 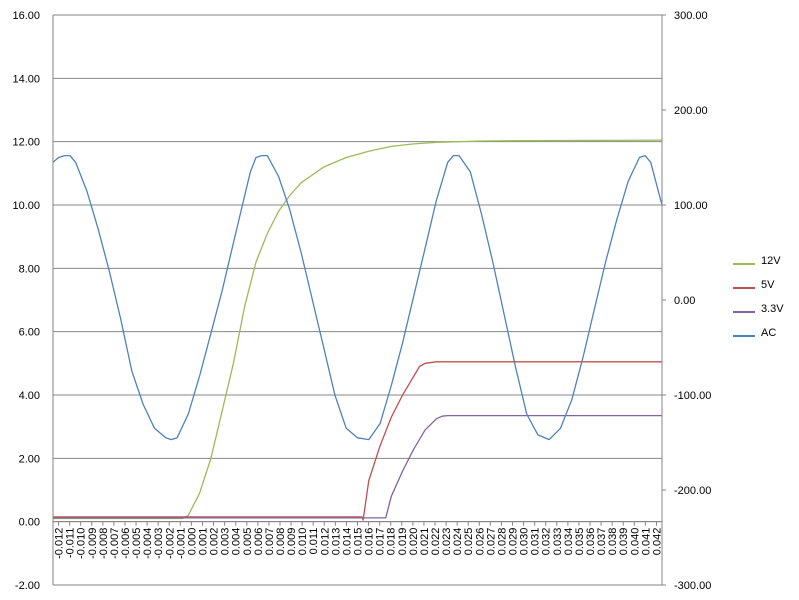 I want to click on right-axis-tick-label: 200.00, so click(x=691, y=111).